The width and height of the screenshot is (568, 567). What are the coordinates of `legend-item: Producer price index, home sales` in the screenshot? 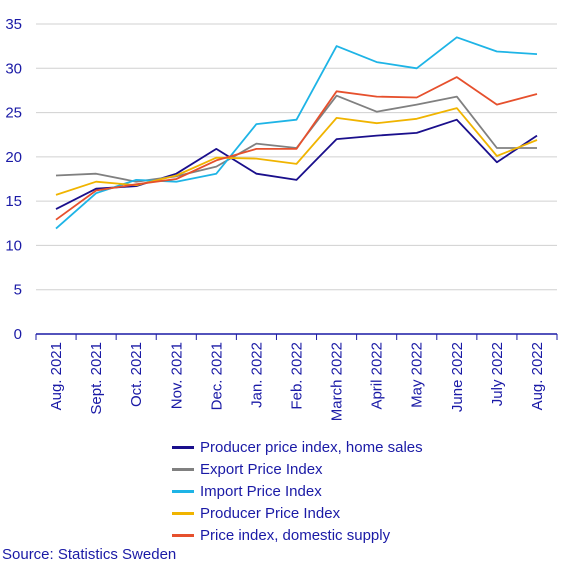 It's located at (297, 447).